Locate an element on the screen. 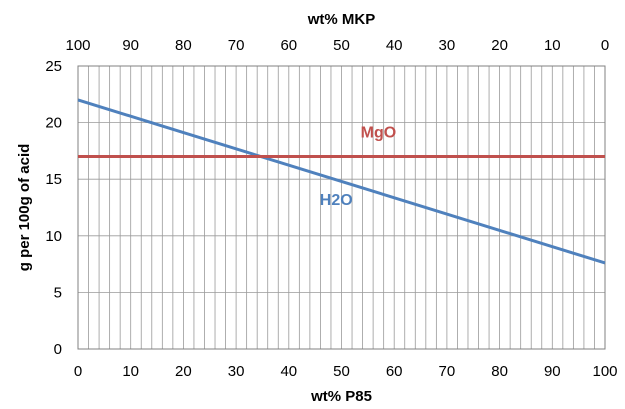 Image resolution: width=625 pixels, height=409 pixels. secondary-x-tick-label: 80 is located at coordinates (183, 45).